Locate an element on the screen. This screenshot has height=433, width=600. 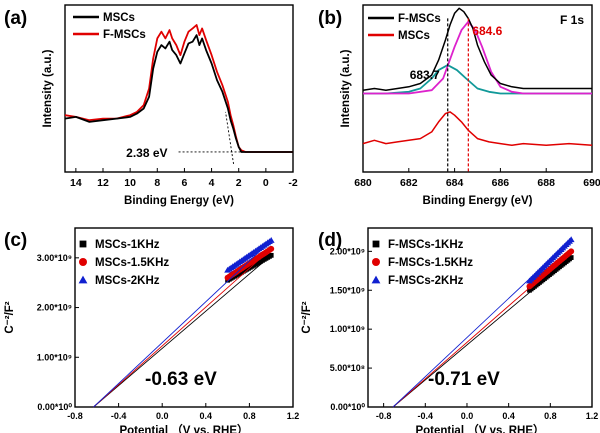
legend-label: F-MSCs-1KHz is located at coordinates (426, 245).